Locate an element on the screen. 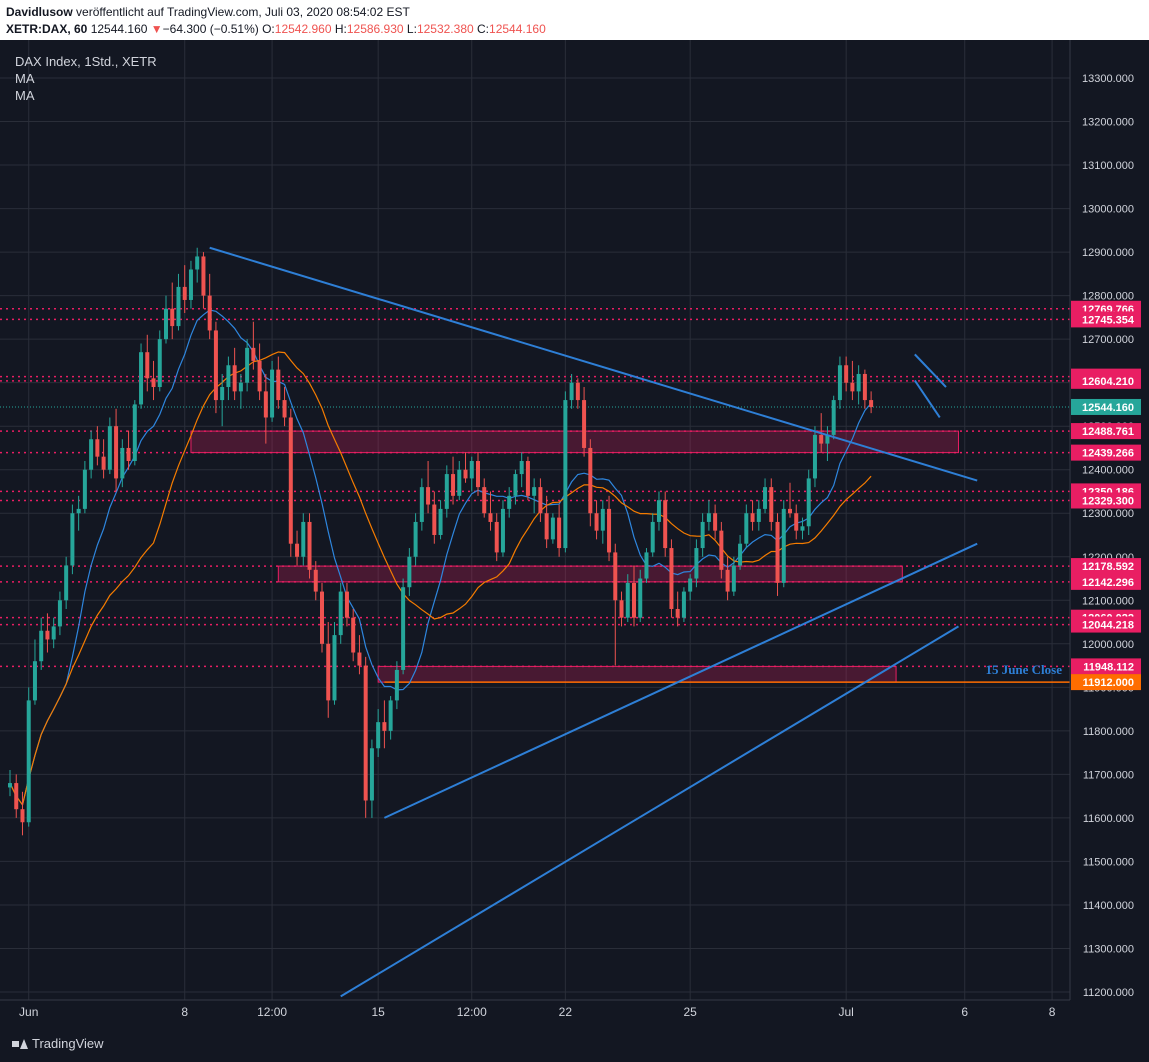 The width and height of the screenshot is (1149, 1062). price-level-tag: 12488.761 is located at coordinates (1106, 431).